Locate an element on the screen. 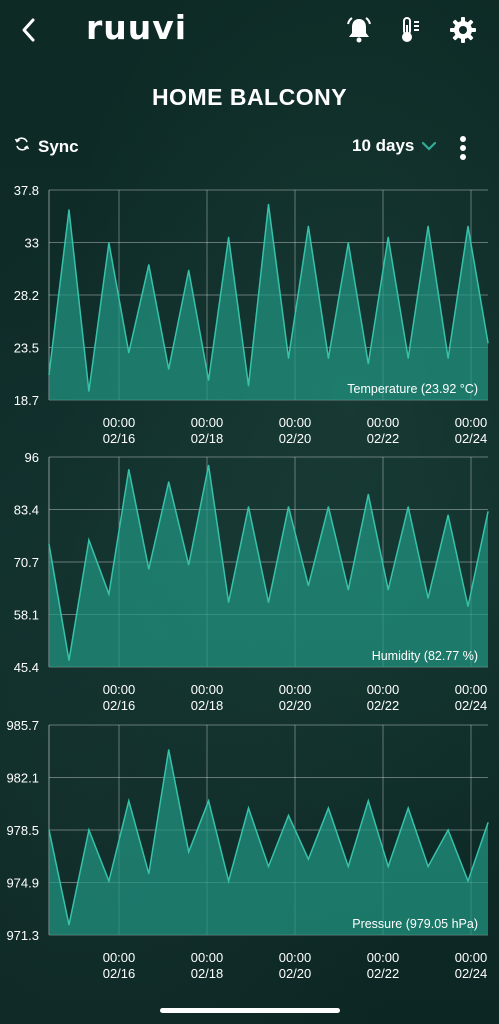 The image size is (499, 1024). y-tick-label: 23.5 is located at coordinates (26, 348).